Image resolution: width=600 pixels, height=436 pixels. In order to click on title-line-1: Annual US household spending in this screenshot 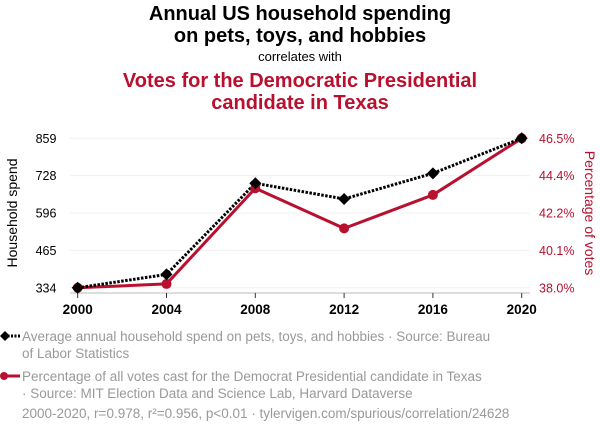, I will do `click(300, 14)`.